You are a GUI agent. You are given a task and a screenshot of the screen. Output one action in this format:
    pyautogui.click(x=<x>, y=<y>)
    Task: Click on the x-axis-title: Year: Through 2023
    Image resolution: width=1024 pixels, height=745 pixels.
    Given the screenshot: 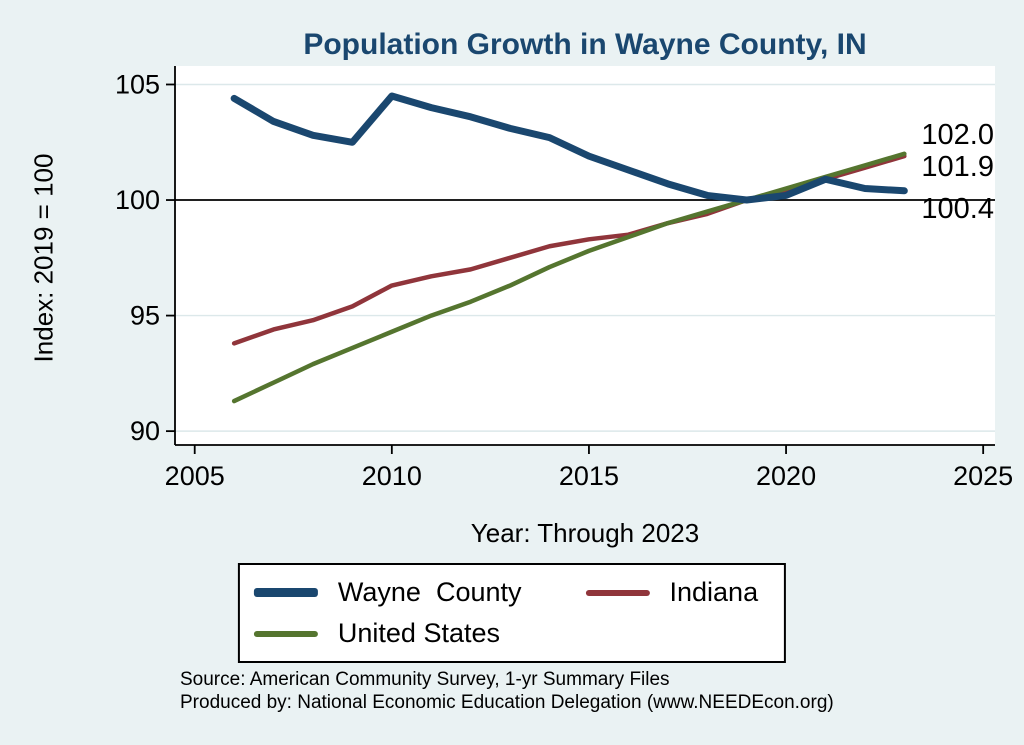 What is the action you would take?
    pyautogui.click(x=585, y=533)
    